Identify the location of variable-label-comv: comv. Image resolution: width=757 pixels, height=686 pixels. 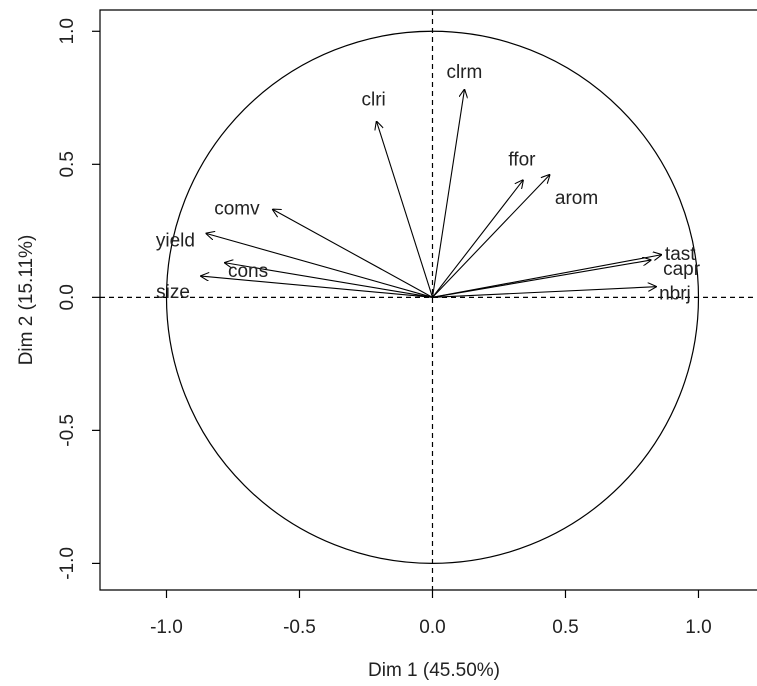
(237, 209).